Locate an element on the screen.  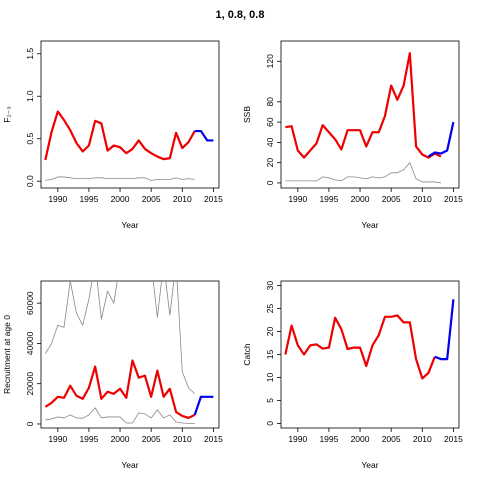
ssb-x-tick-label: 2000 is located at coordinates (360, 199).